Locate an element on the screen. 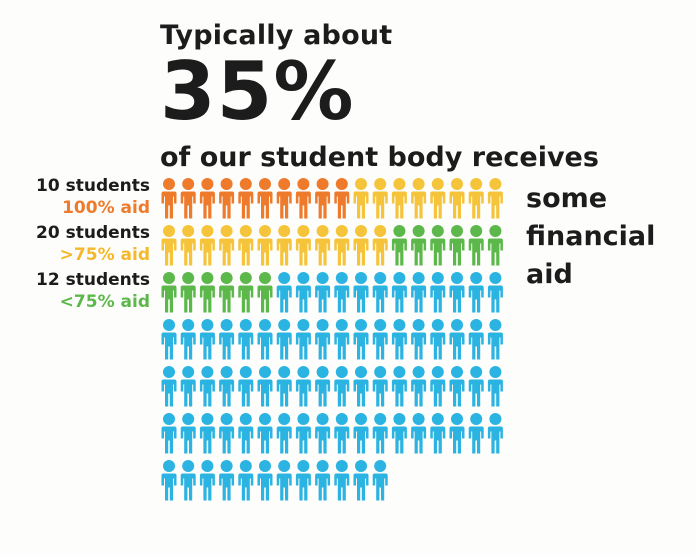 This screenshot has width=696, height=555. headline-side: some financial aid is located at coordinates (590, 237).